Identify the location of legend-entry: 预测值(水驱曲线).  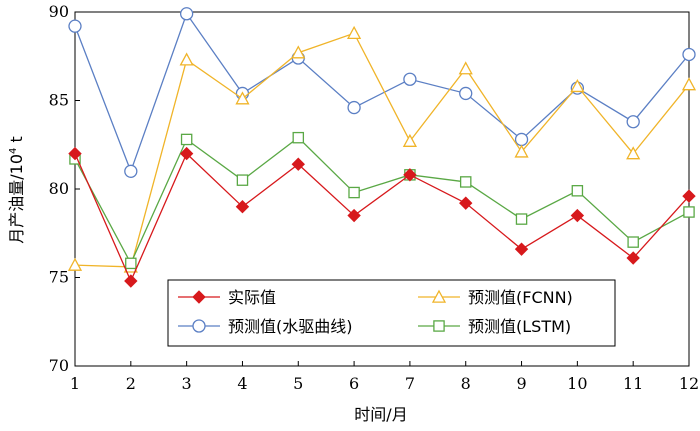
(265, 326).